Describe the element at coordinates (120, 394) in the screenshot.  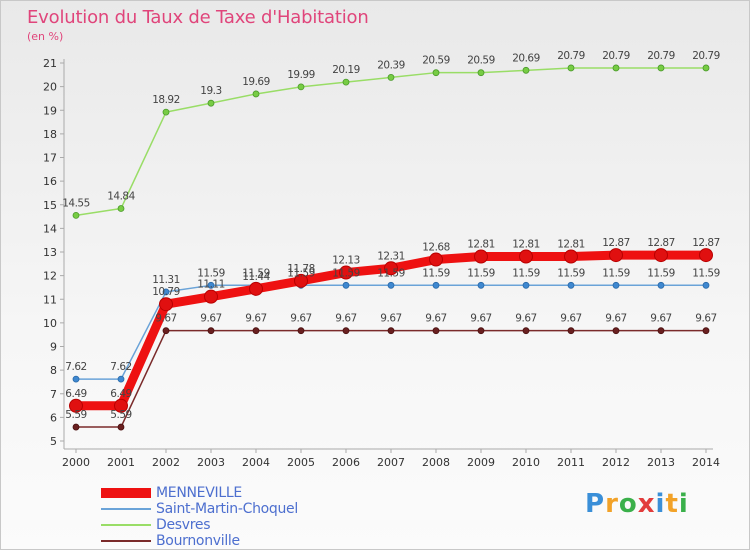
I see `data-label: 6.49` at that location.